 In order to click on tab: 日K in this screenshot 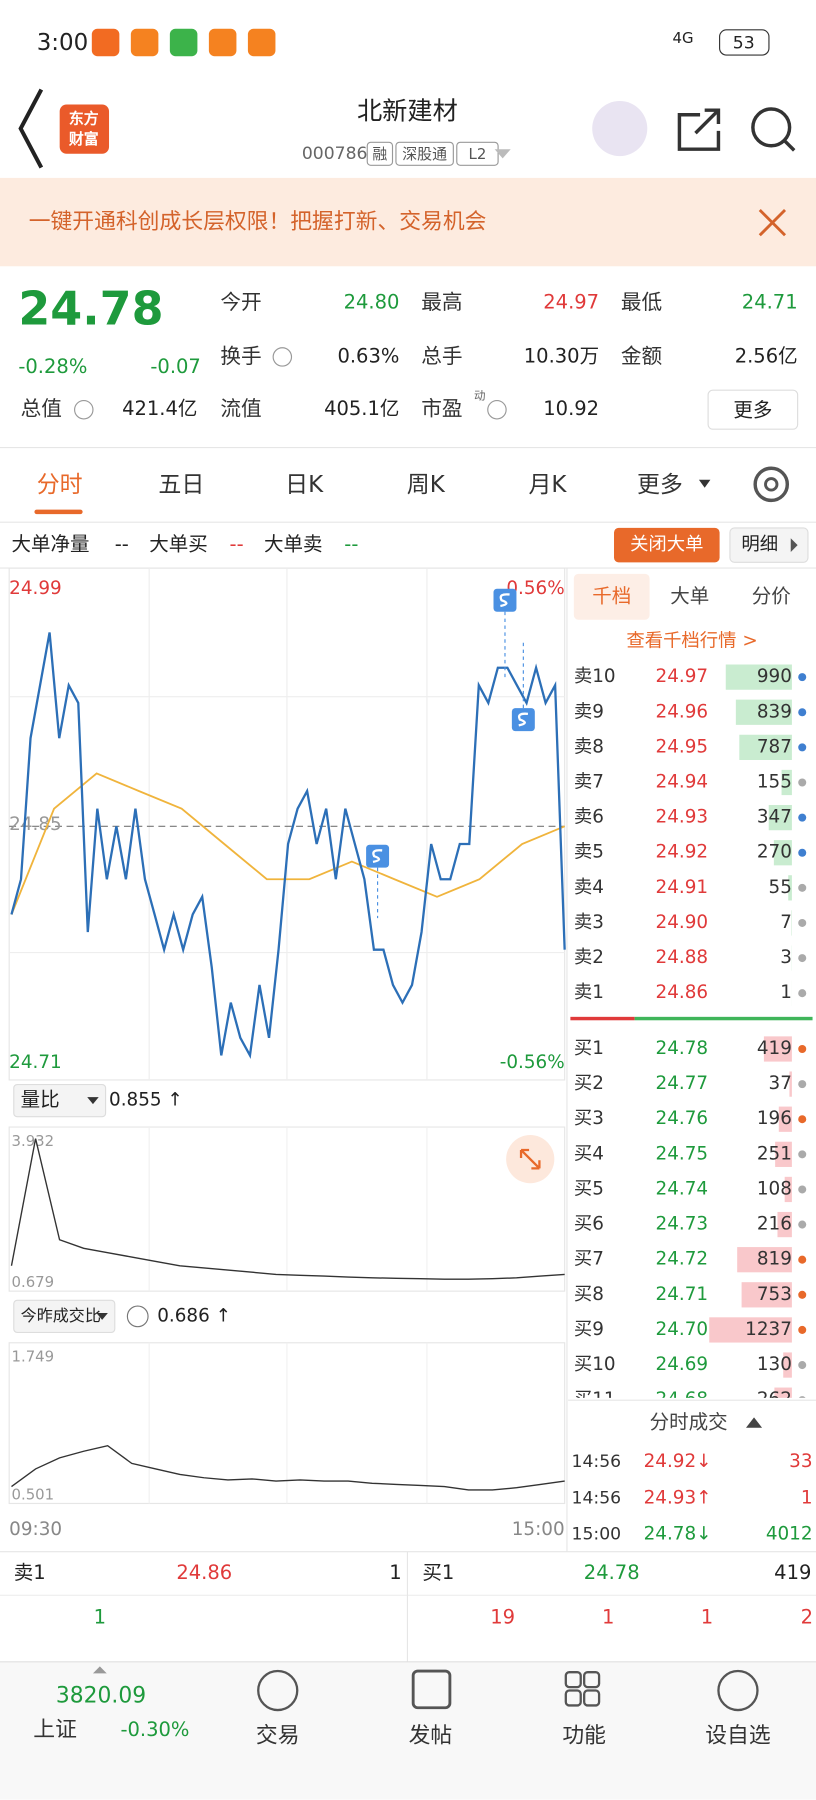, I will do `click(304, 485)`.